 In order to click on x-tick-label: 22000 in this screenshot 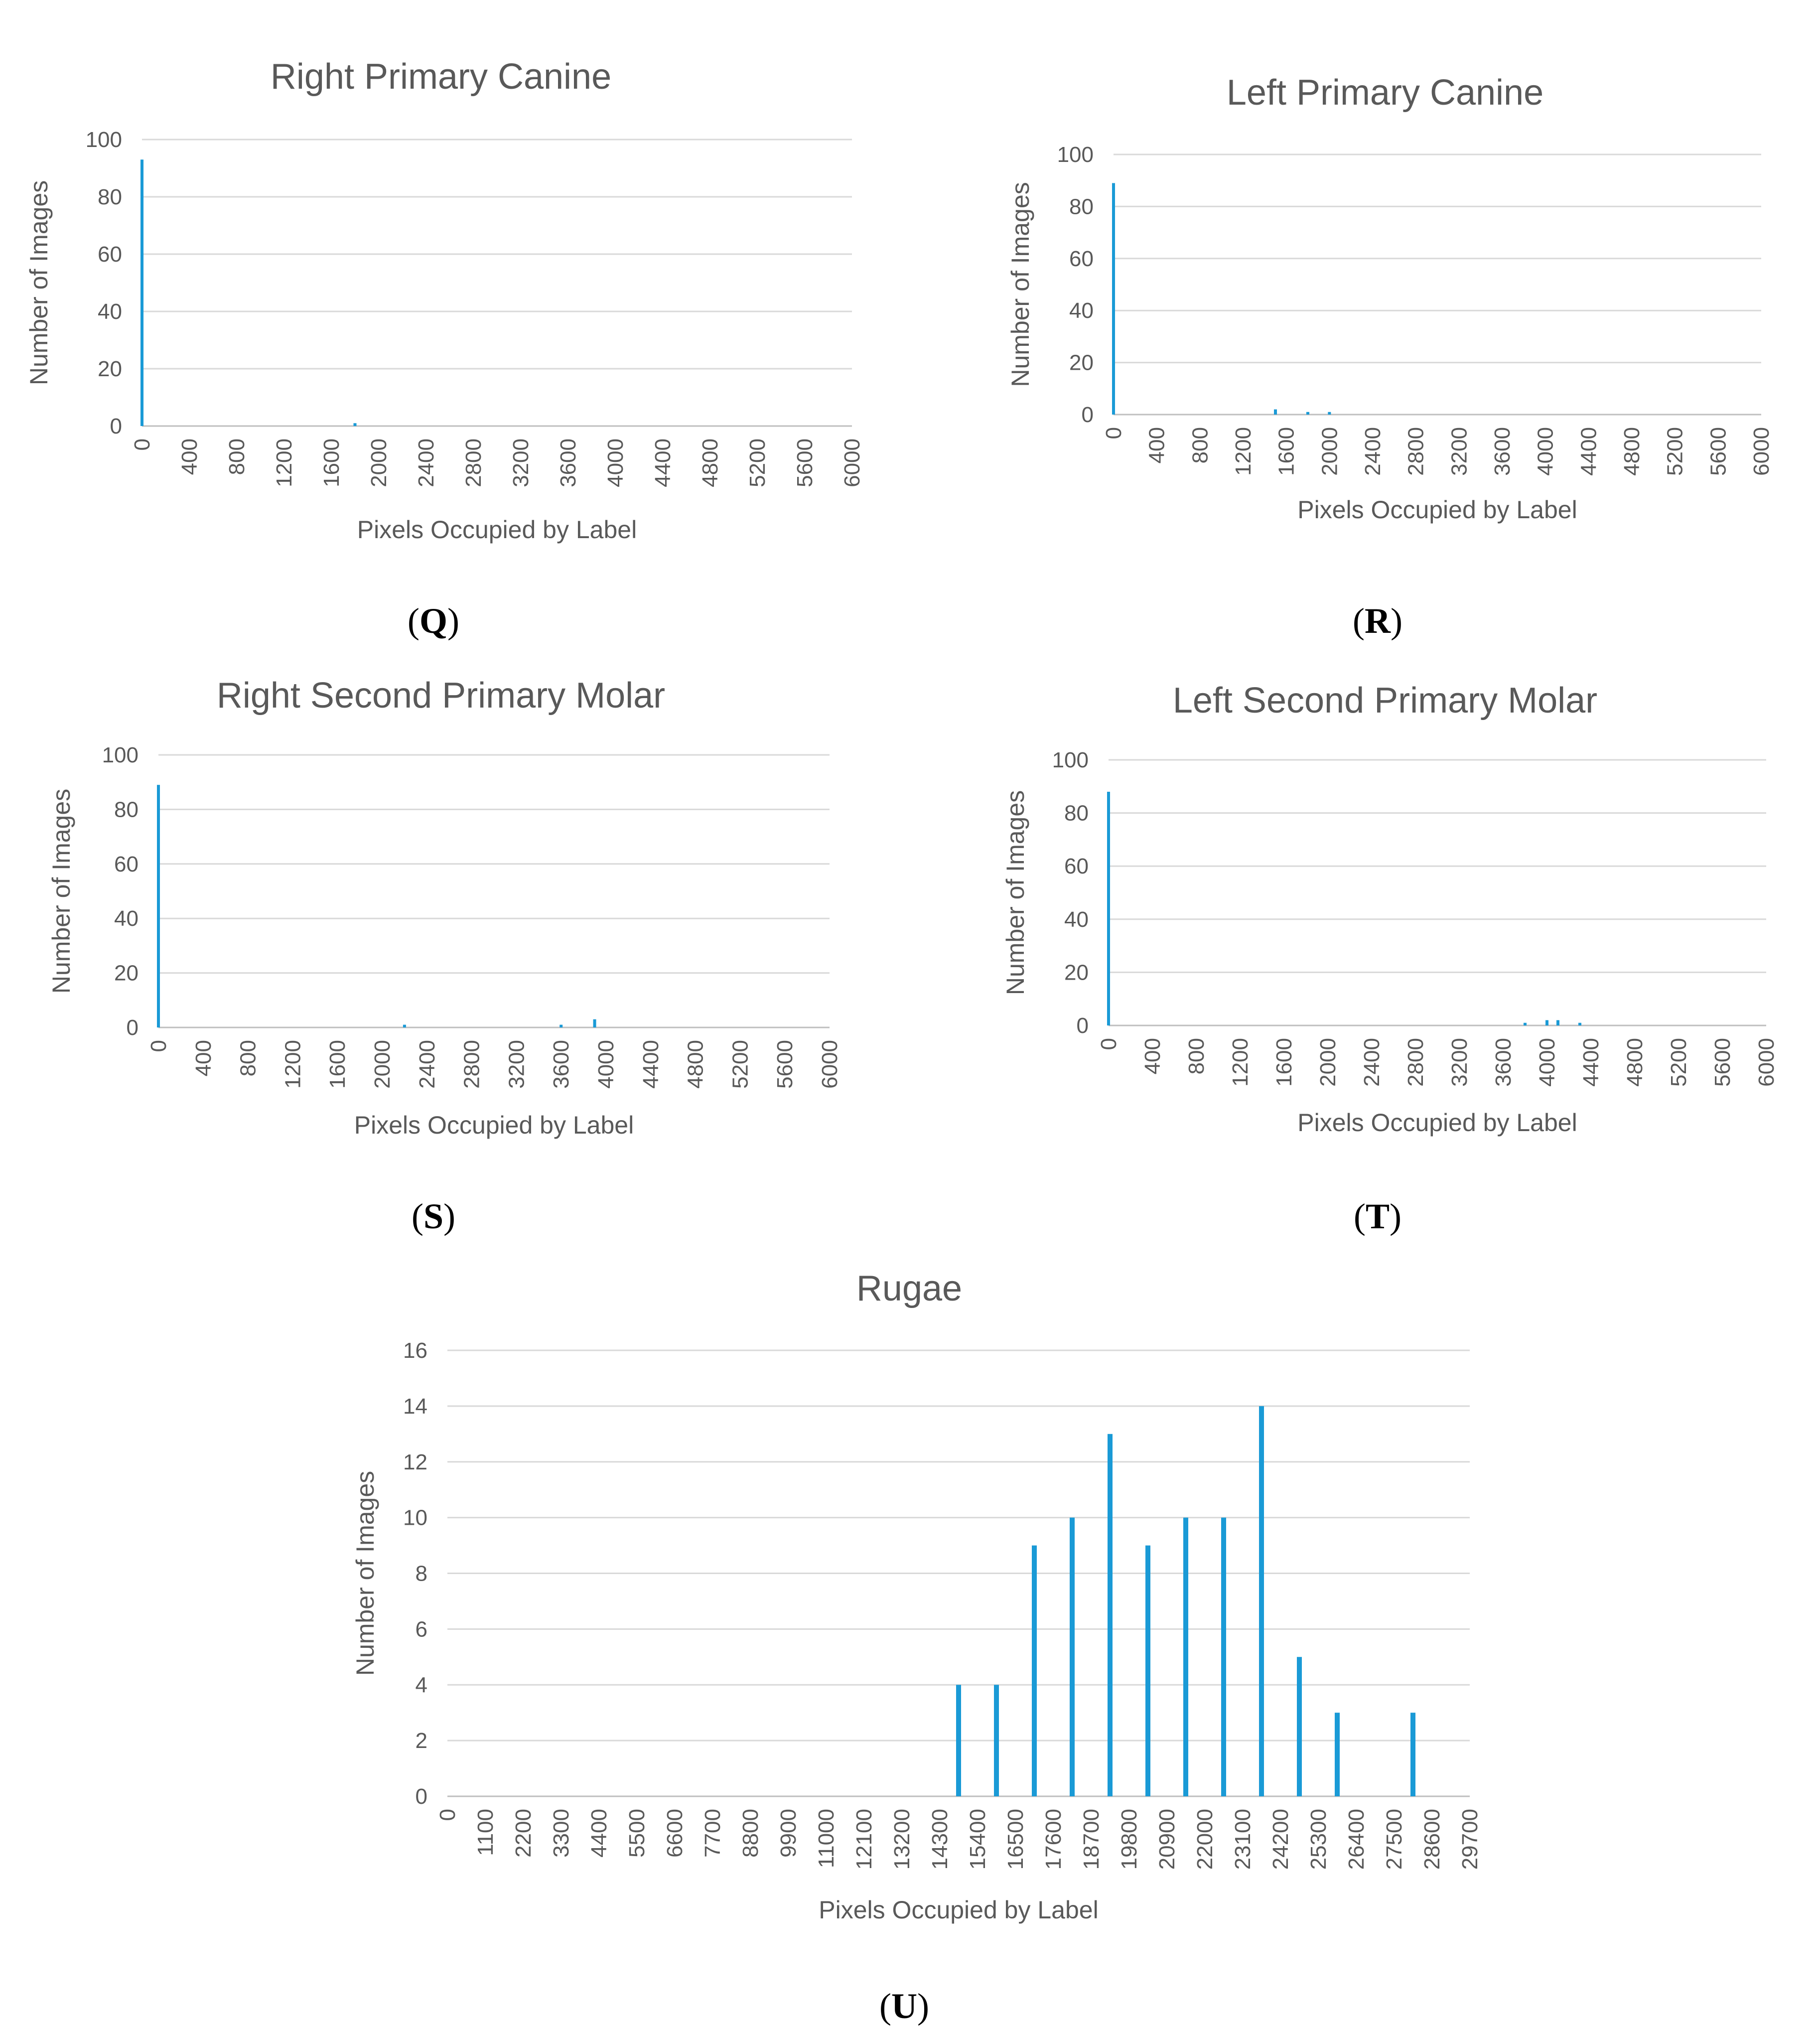, I will do `click(1205, 1840)`.